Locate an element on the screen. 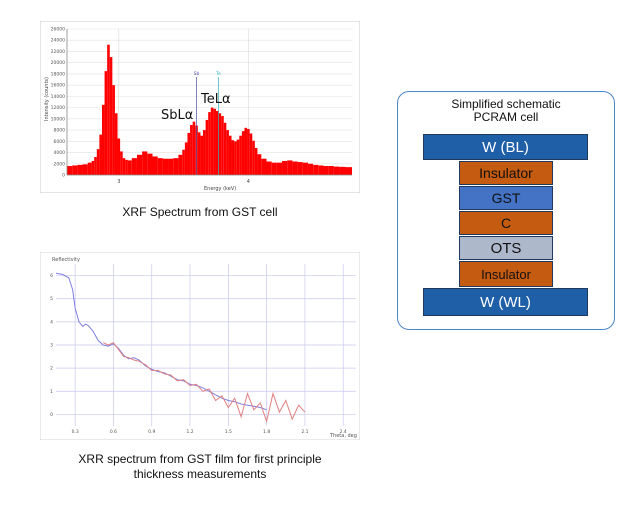 The width and height of the screenshot is (641, 512). xrr-xtick-label: 2.4 is located at coordinates (343, 432).